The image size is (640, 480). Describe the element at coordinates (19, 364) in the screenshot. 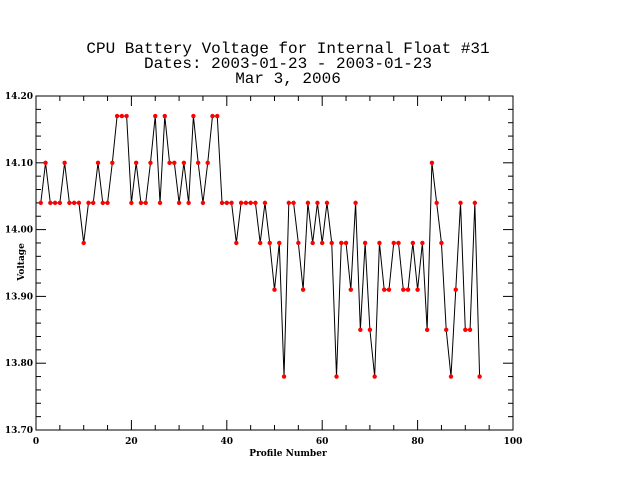

I see `y-tick-label: 13.80` at that location.